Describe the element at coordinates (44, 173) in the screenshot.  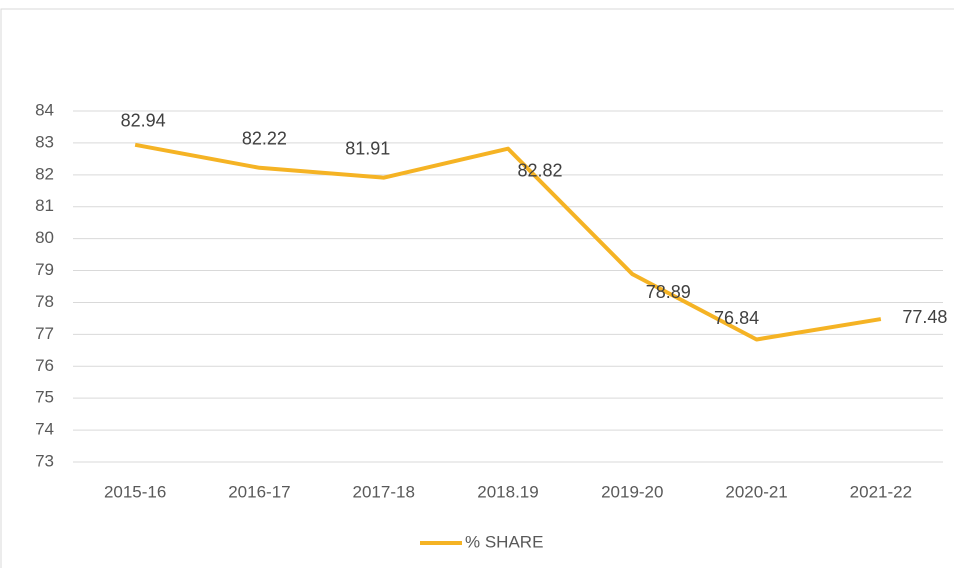
I see `y-tick-label: 82` at that location.